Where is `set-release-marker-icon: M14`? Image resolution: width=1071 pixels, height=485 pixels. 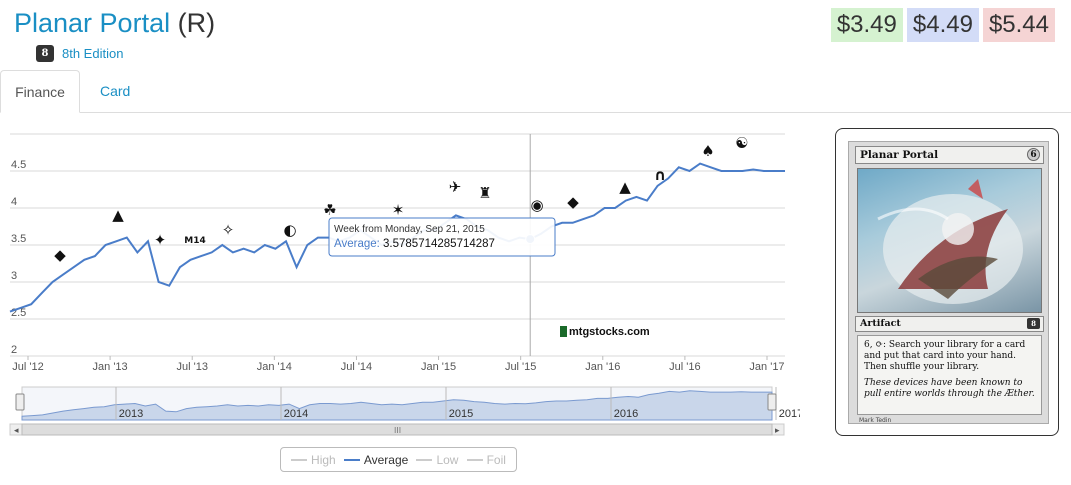
set-release-marker-icon: M14 is located at coordinates (194, 241).